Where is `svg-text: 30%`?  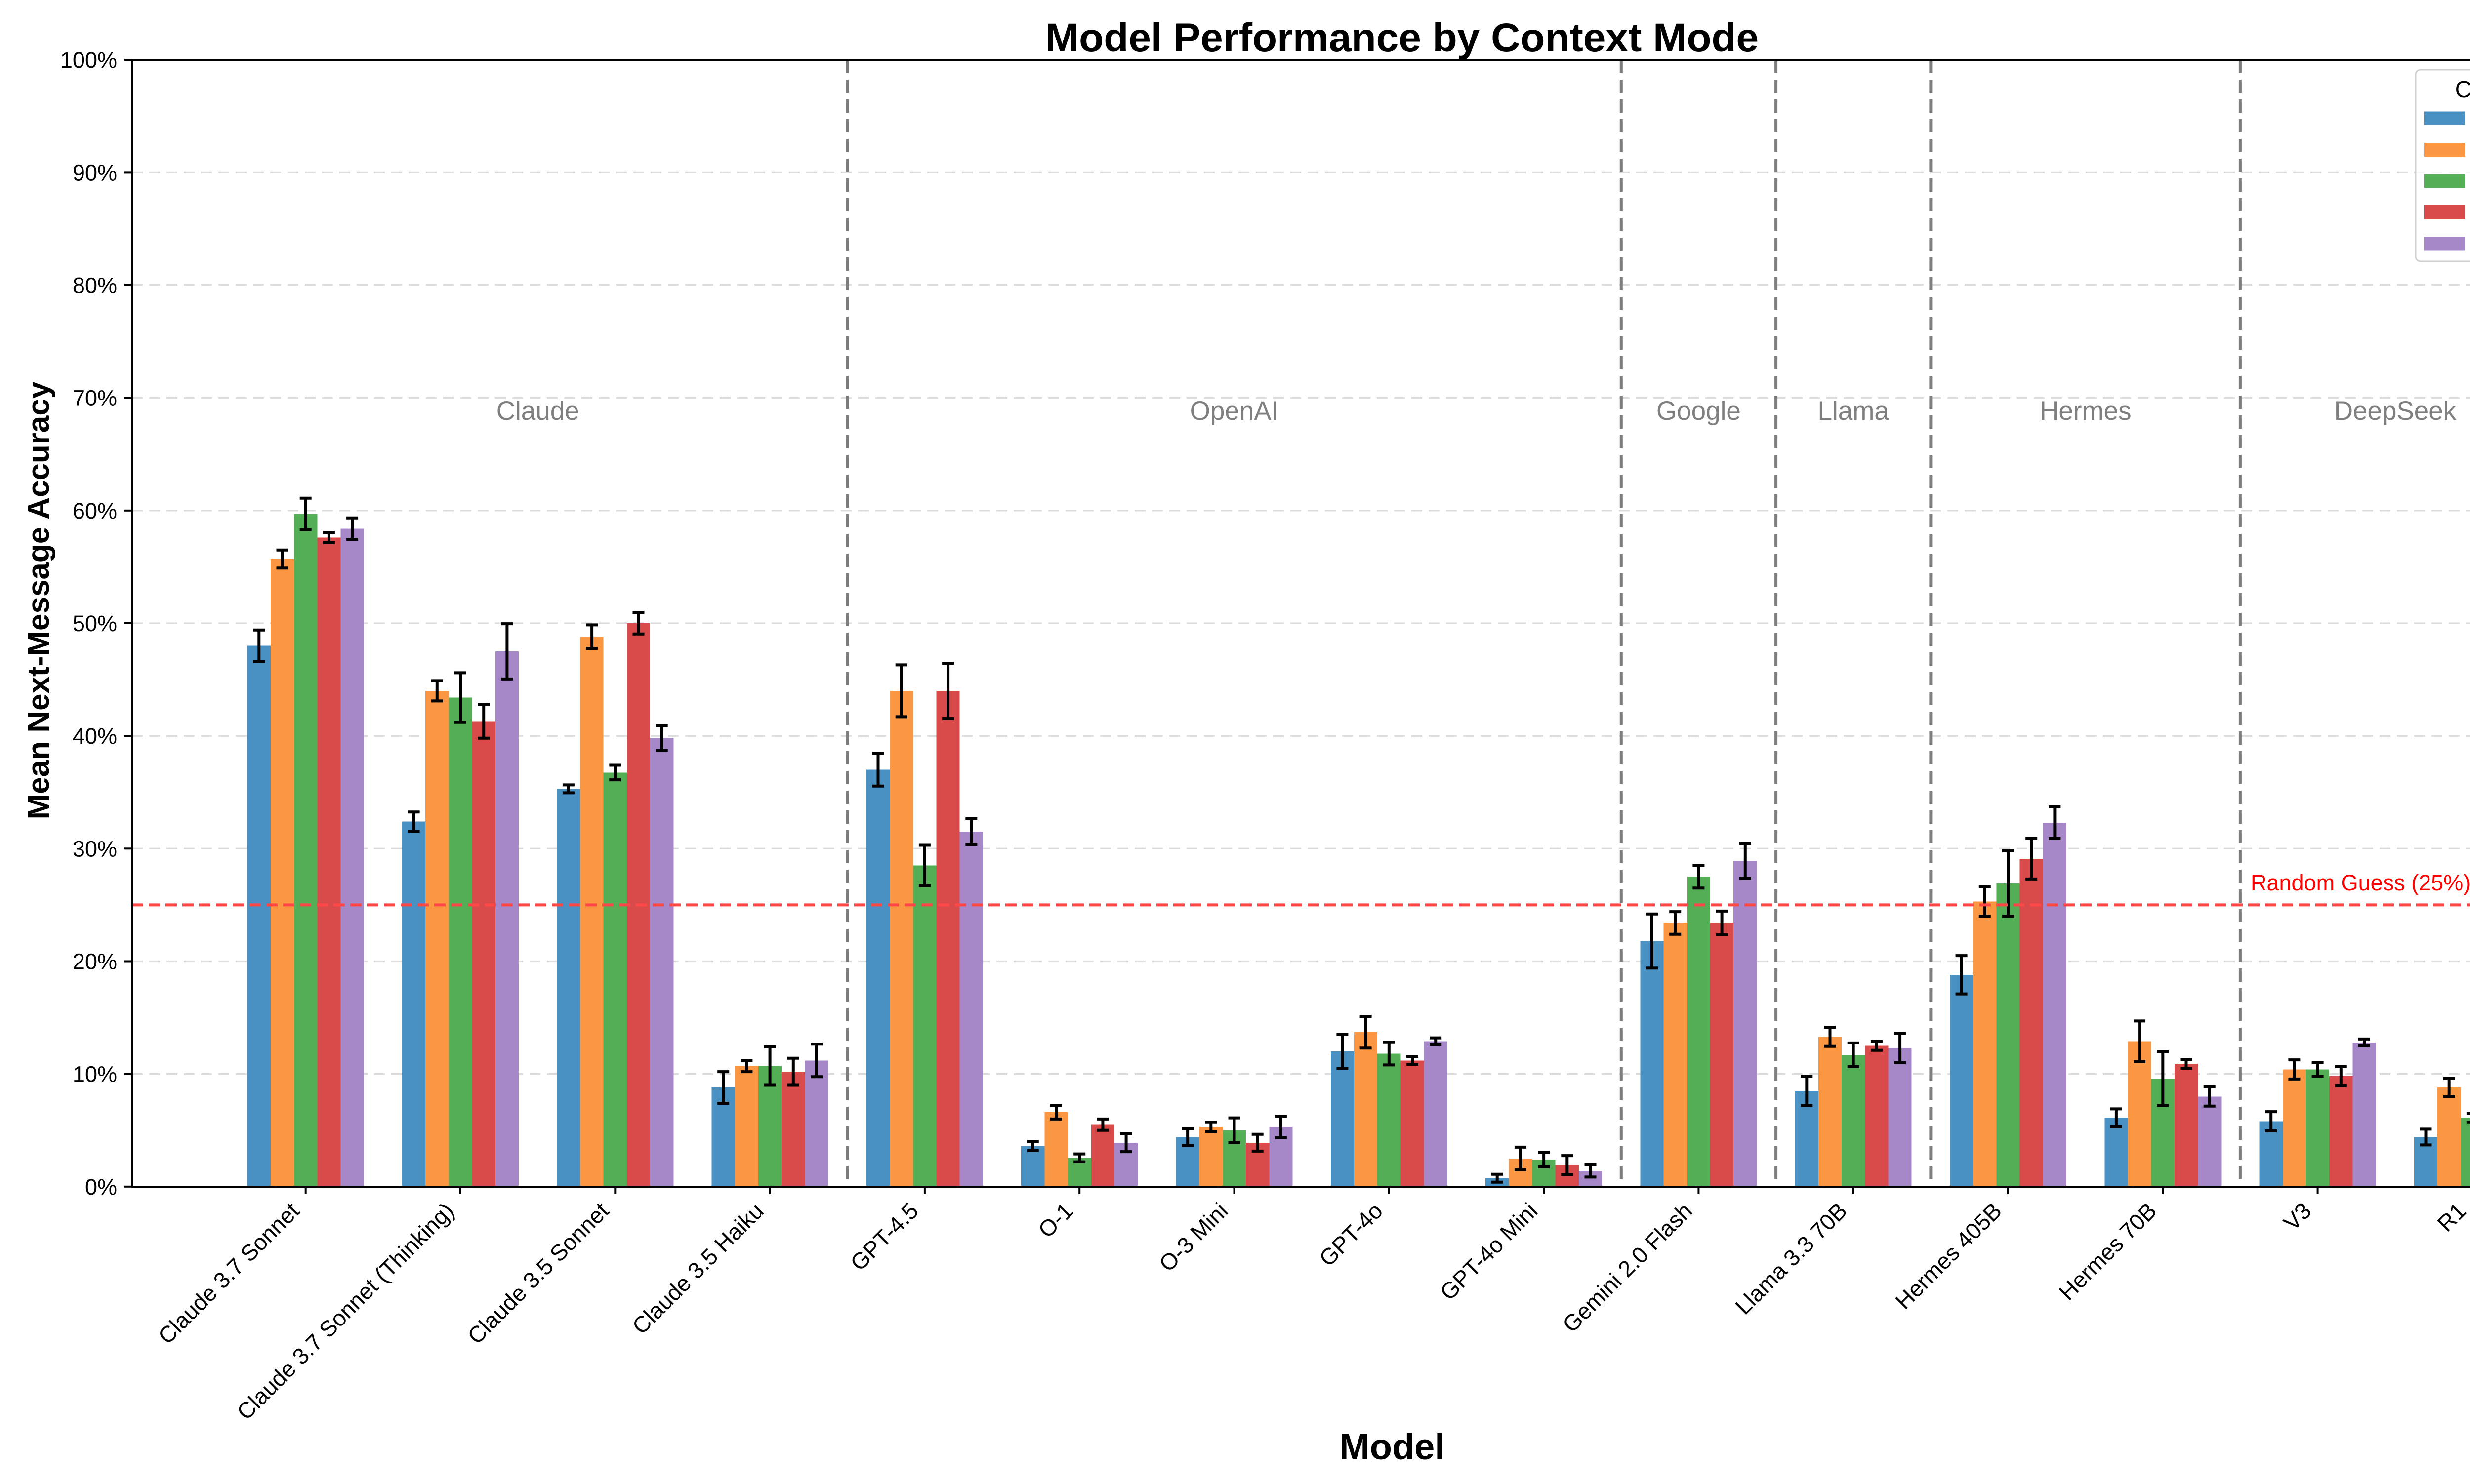
svg-text: 30% is located at coordinates (95, 848).